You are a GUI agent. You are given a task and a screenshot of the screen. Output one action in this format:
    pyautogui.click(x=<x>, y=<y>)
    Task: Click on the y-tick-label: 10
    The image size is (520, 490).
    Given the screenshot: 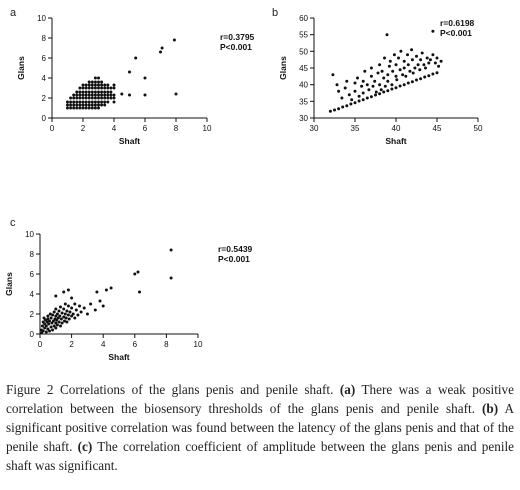 What is the action you would take?
    pyautogui.click(x=41, y=18)
    